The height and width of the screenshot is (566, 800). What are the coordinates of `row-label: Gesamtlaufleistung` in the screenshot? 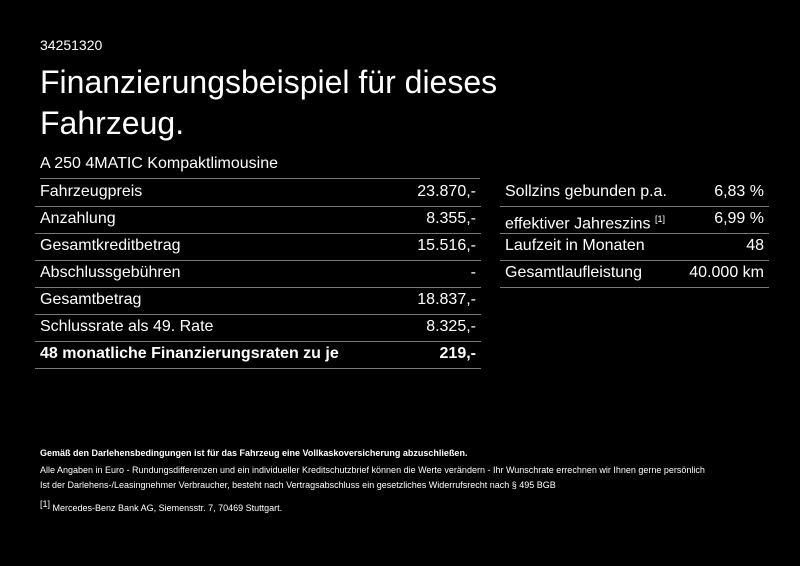 It's located at (573, 274).